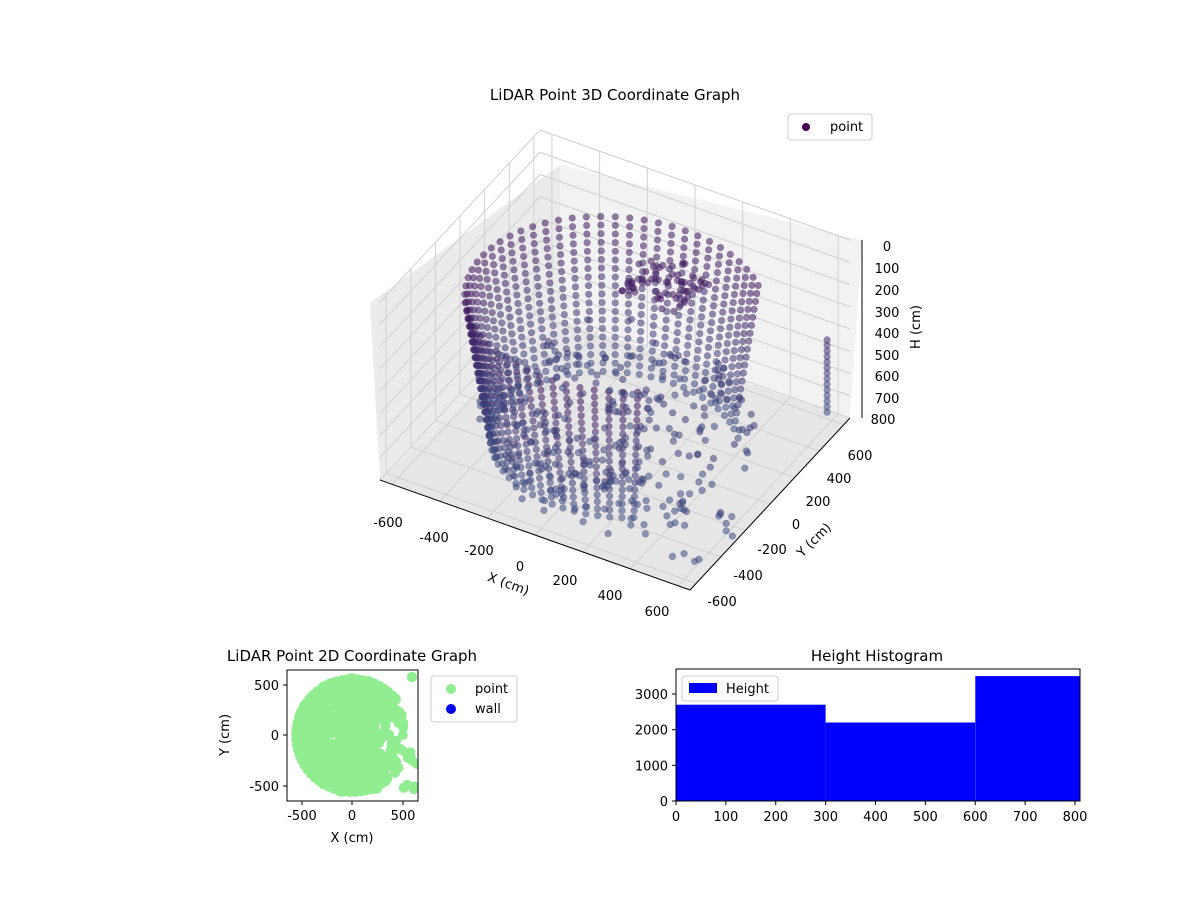 This screenshot has height=900, width=1200. I want to click on z-tick-label: 100, so click(887, 269).